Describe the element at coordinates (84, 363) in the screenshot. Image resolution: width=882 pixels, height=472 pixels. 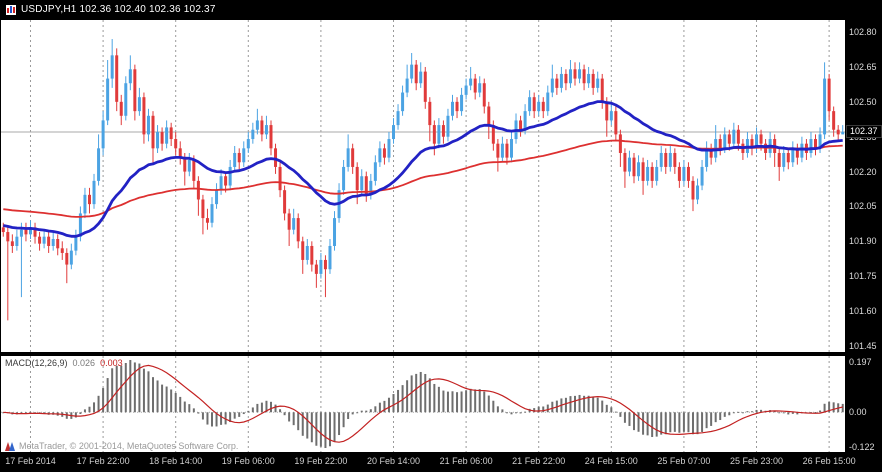
I see `macd-main-value: 0.026` at that location.